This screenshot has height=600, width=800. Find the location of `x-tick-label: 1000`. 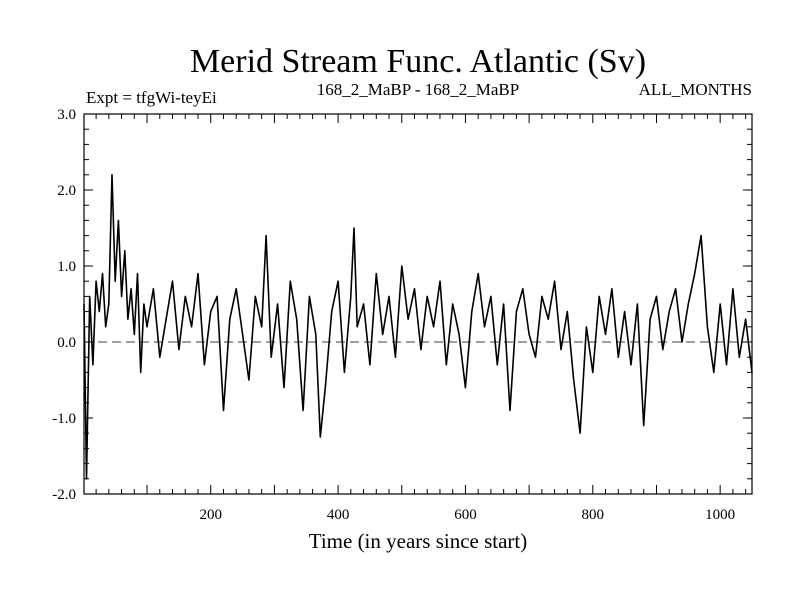

x-tick-label: 1000 is located at coordinates (720, 515).